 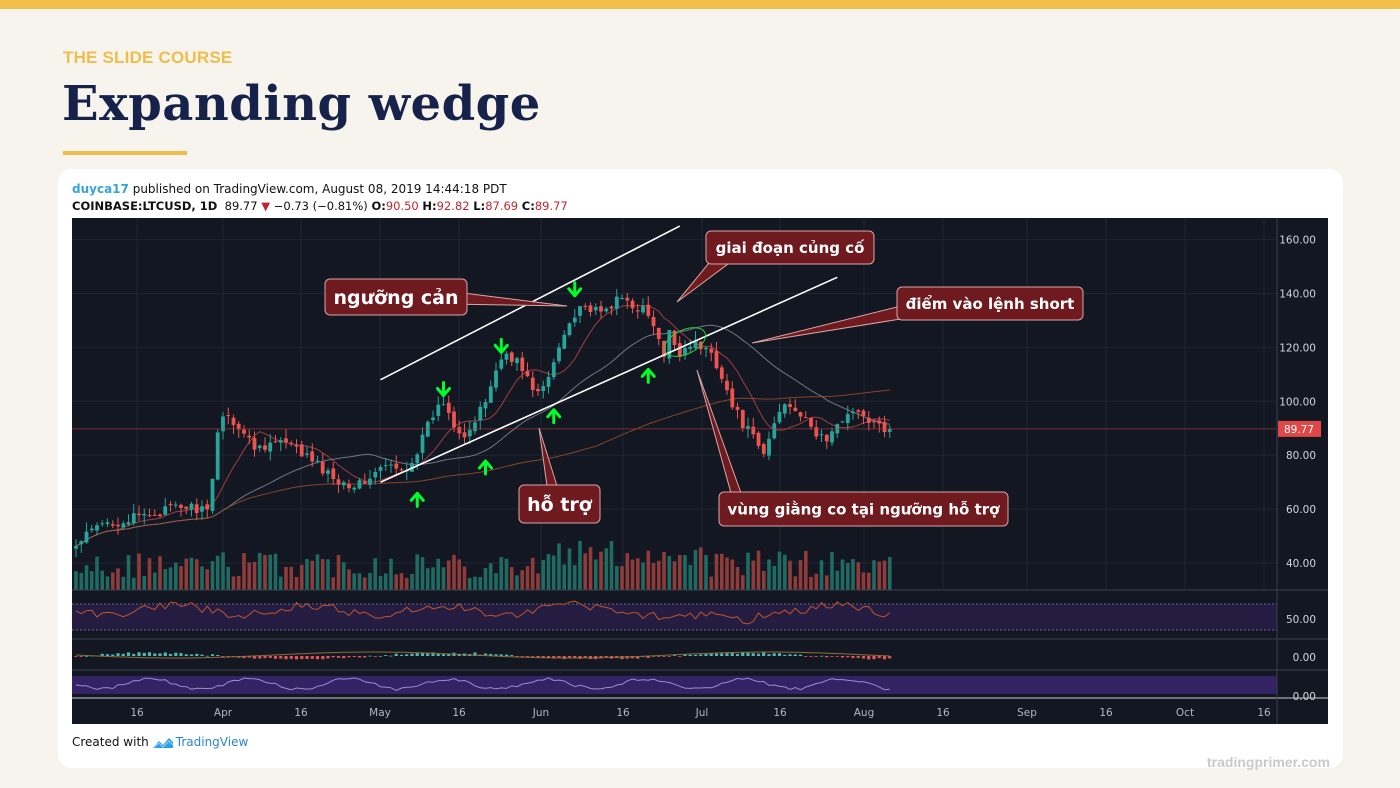 I want to click on top-accent-bar, so click(x=700, y=4).